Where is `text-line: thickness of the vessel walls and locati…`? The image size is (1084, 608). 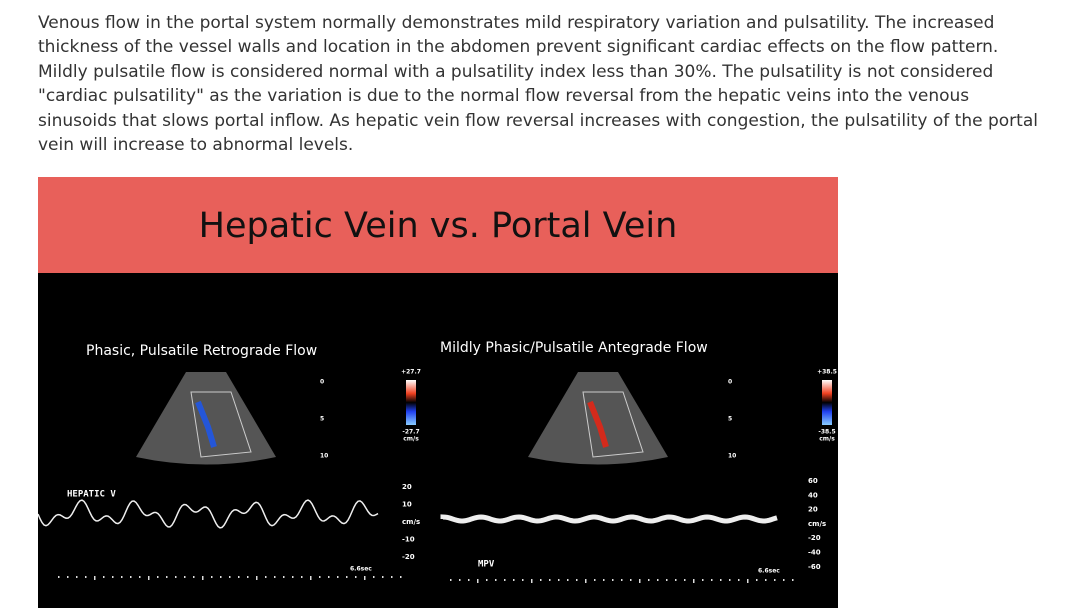 text-line: thickness of the vessel walls and locati… is located at coordinates (518, 47).